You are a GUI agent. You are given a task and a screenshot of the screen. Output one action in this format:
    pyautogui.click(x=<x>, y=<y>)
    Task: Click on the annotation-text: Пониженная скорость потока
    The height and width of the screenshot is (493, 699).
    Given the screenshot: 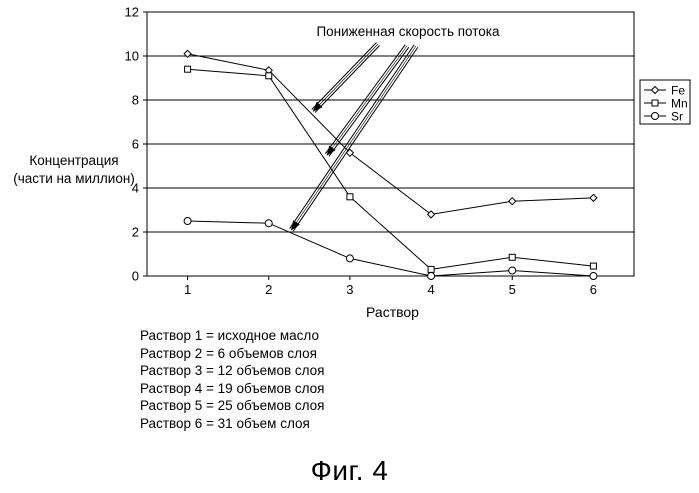 What is the action you would take?
    pyautogui.click(x=408, y=31)
    